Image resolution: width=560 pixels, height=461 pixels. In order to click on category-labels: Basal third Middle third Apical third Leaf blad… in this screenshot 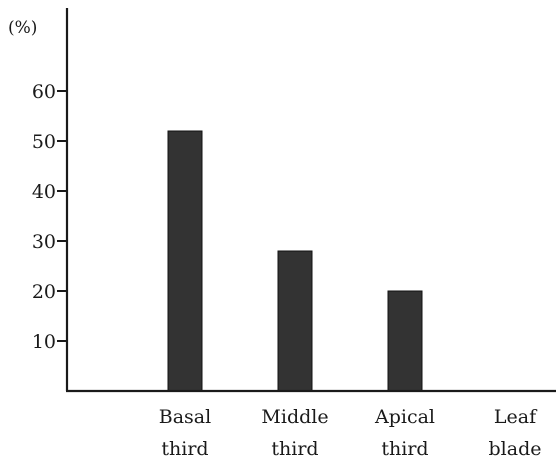, I will do `click(350, 433)`.